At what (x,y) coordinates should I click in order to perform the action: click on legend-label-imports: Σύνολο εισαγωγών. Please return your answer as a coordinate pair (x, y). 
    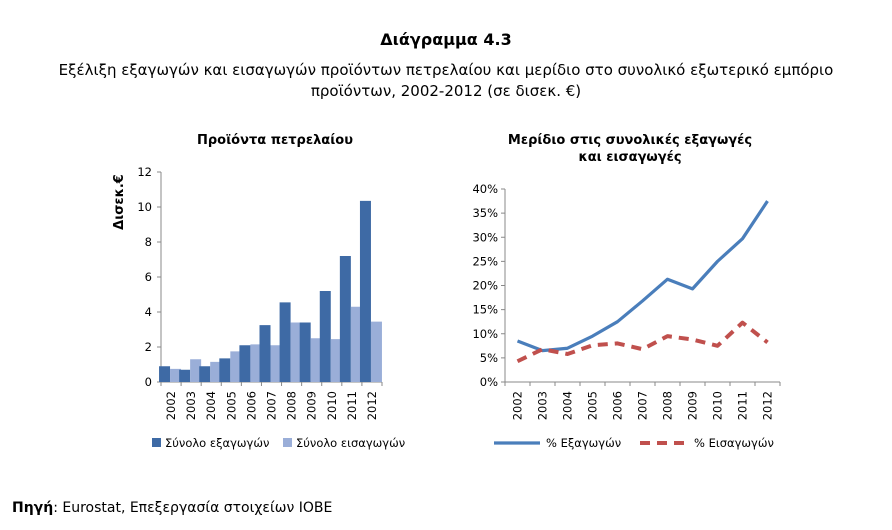
    Looking at the image, I should click on (350, 443).